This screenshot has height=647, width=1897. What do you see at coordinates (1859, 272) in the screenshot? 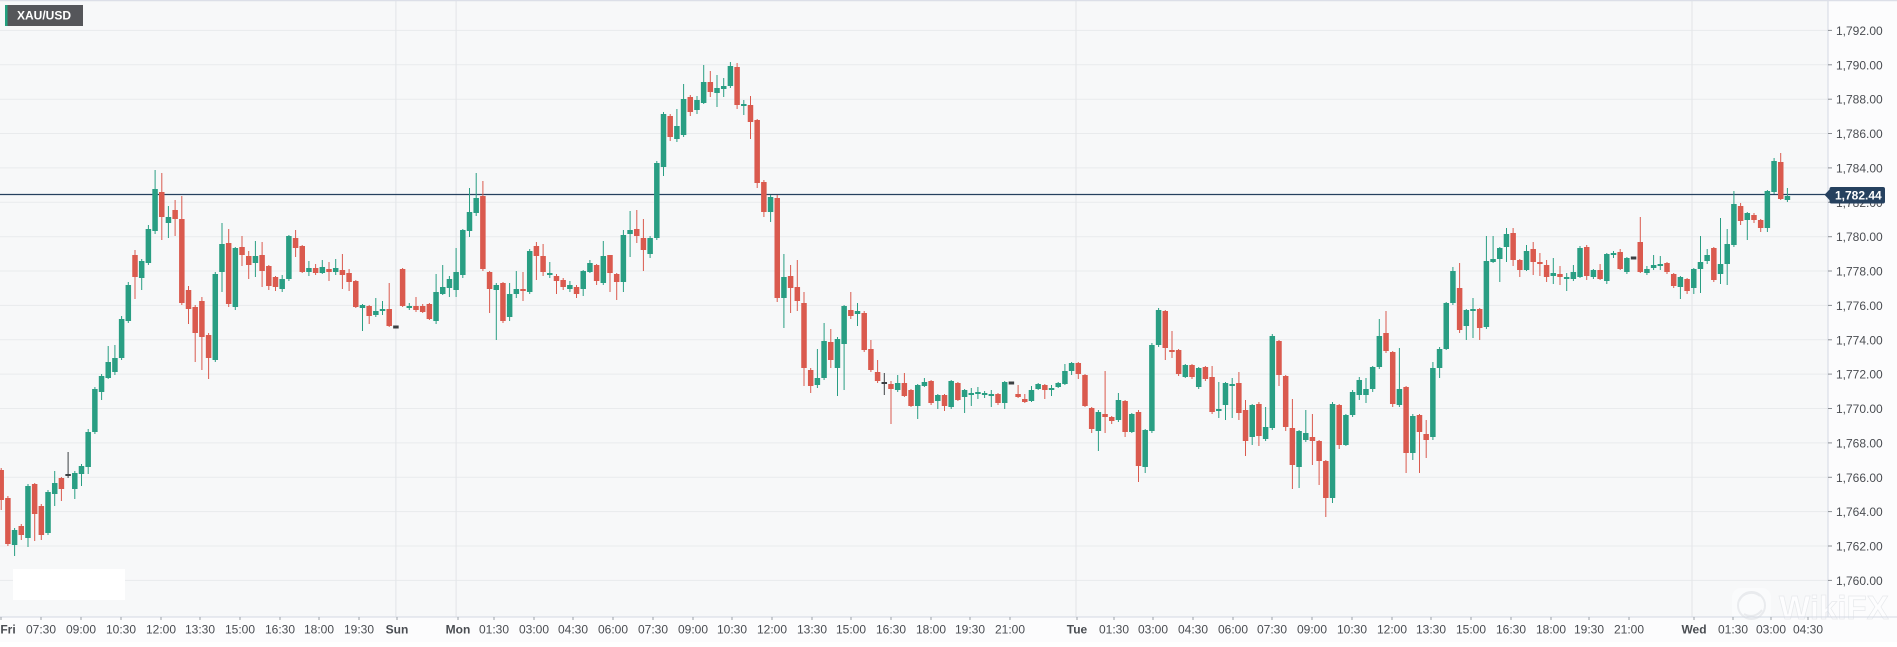
I see `svg-text: 1,778.00` at bounding box center [1859, 272].